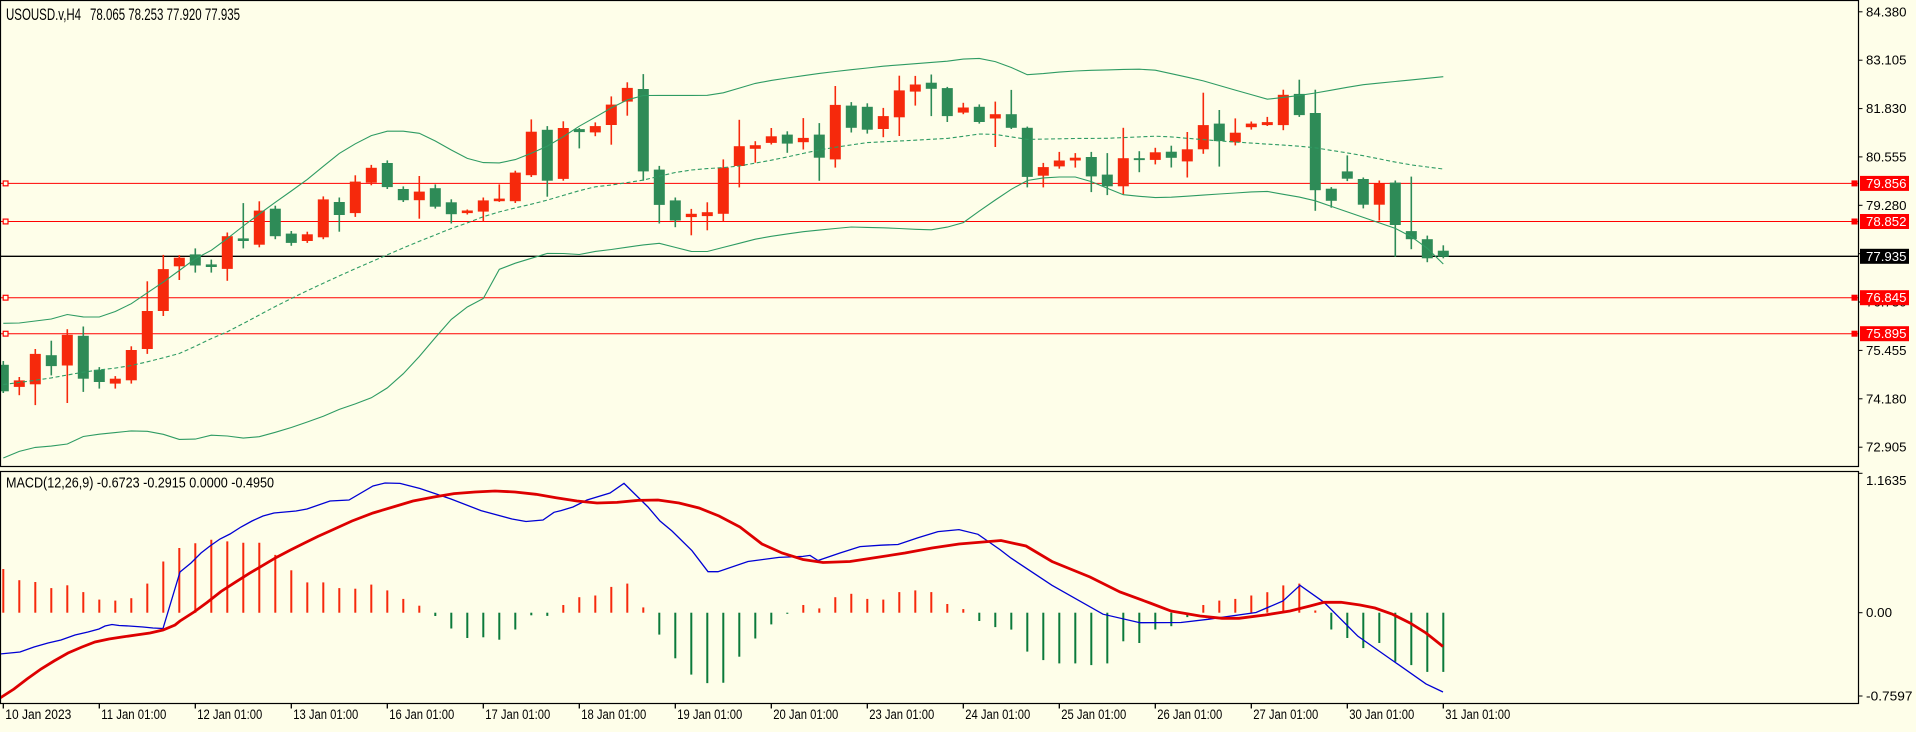 Image resolution: width=1916 pixels, height=732 pixels. I want to click on svg-text: 75.455, so click(1886, 350).